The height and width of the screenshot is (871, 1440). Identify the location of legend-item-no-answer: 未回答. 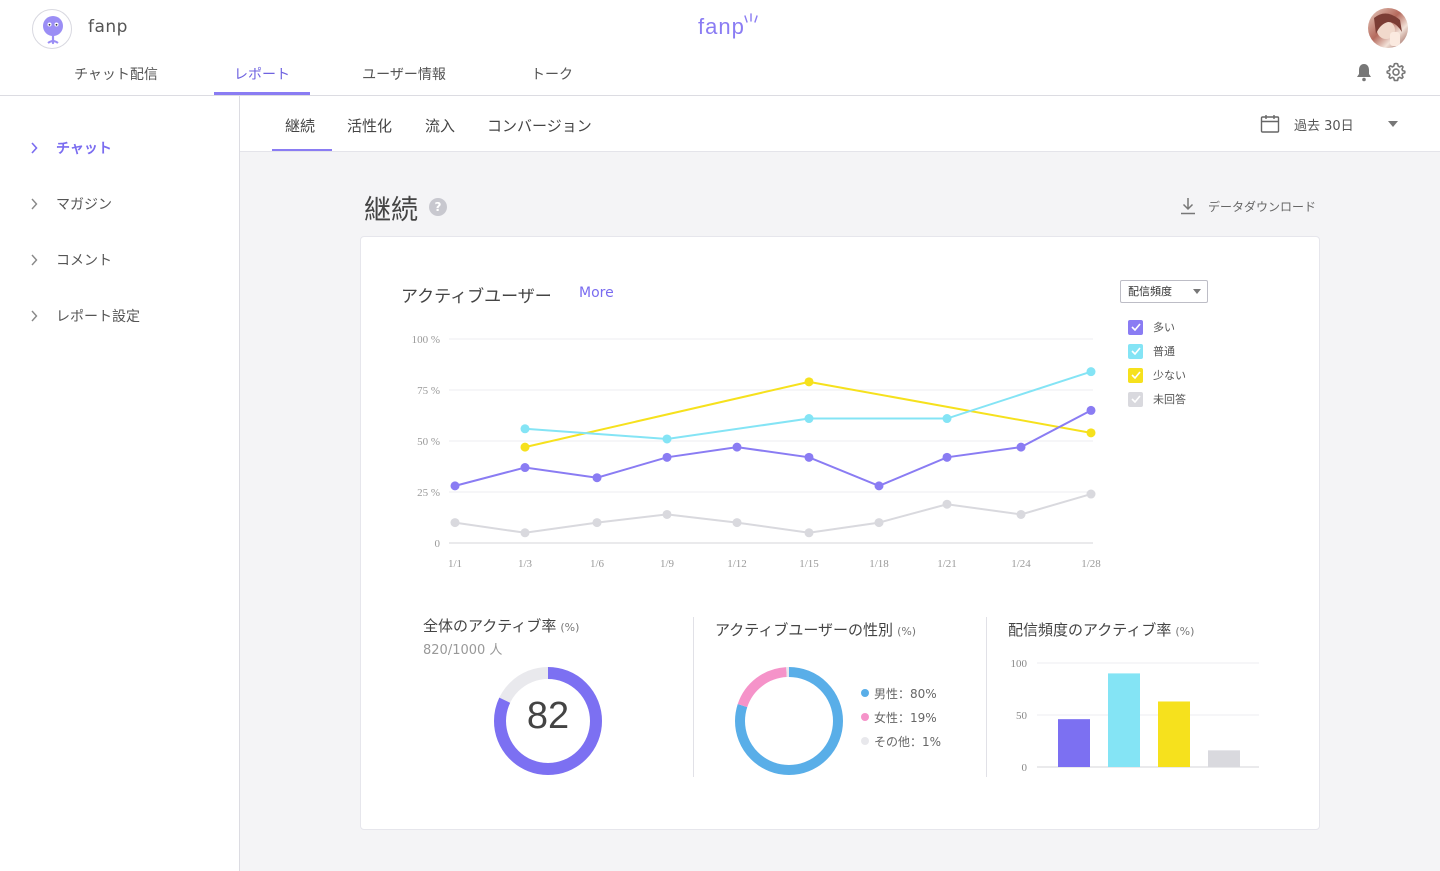
(1157, 399).